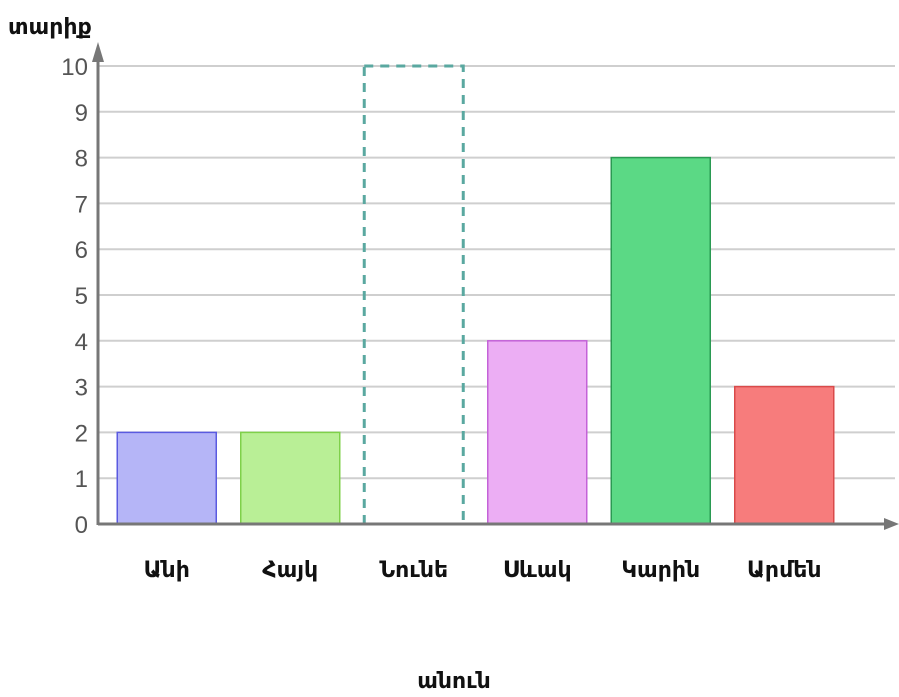 This screenshot has width=899, height=697. I want to click on y-tick-label: 8, so click(81, 159).